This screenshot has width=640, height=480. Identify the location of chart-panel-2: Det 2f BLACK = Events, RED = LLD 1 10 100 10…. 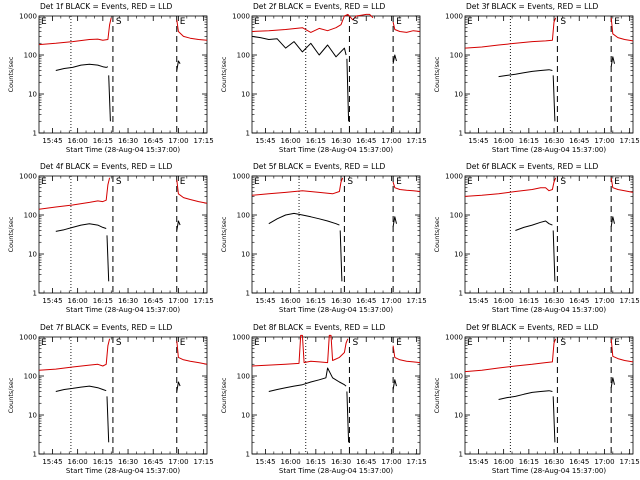
(323, 78).